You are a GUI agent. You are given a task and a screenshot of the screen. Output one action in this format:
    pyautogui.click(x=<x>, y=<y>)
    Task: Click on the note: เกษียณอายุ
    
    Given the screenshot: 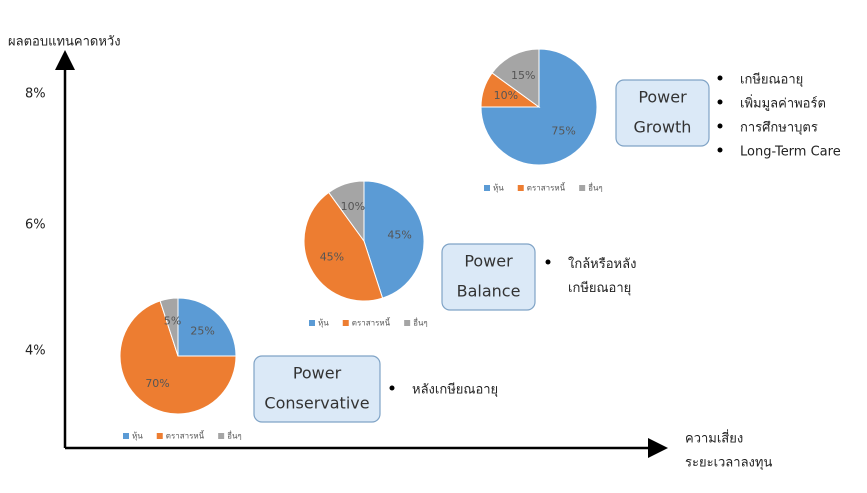 What is the action you would take?
    pyautogui.click(x=771, y=80)
    